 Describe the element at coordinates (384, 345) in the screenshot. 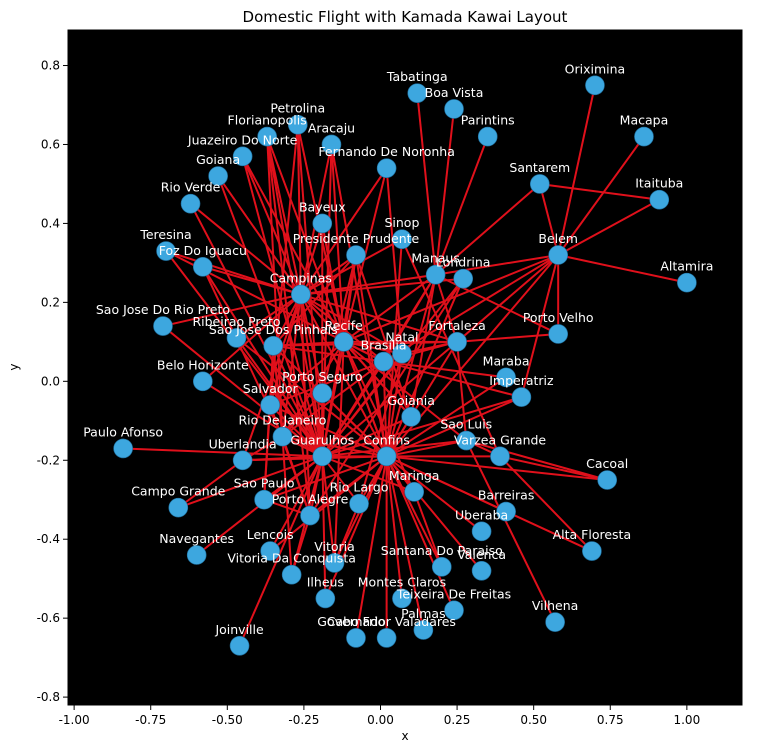

I see `node-label-brasilia: Brasilia` at that location.